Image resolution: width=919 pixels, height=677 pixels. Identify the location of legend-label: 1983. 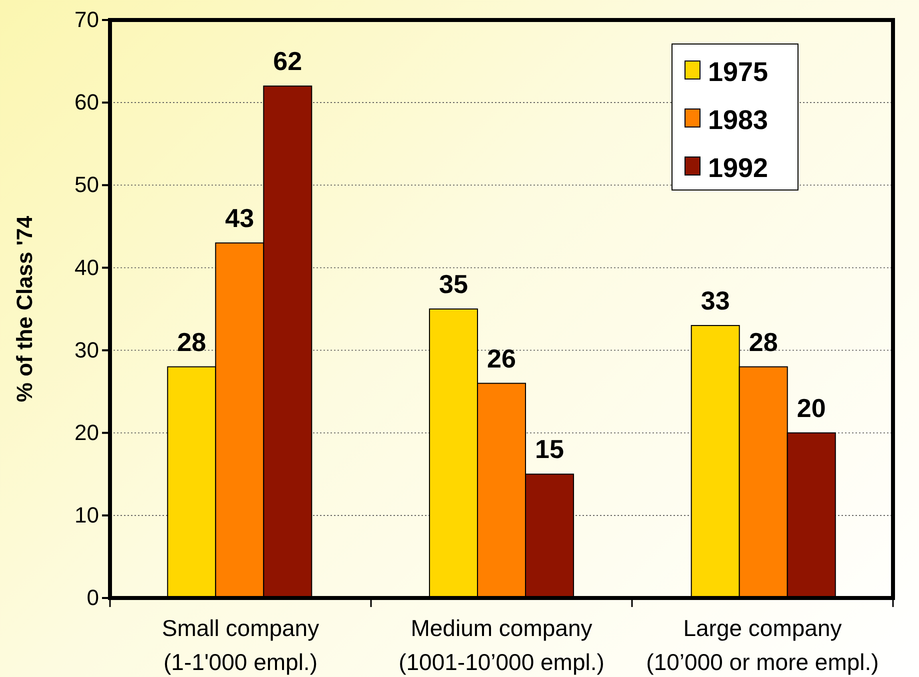
(738, 120).